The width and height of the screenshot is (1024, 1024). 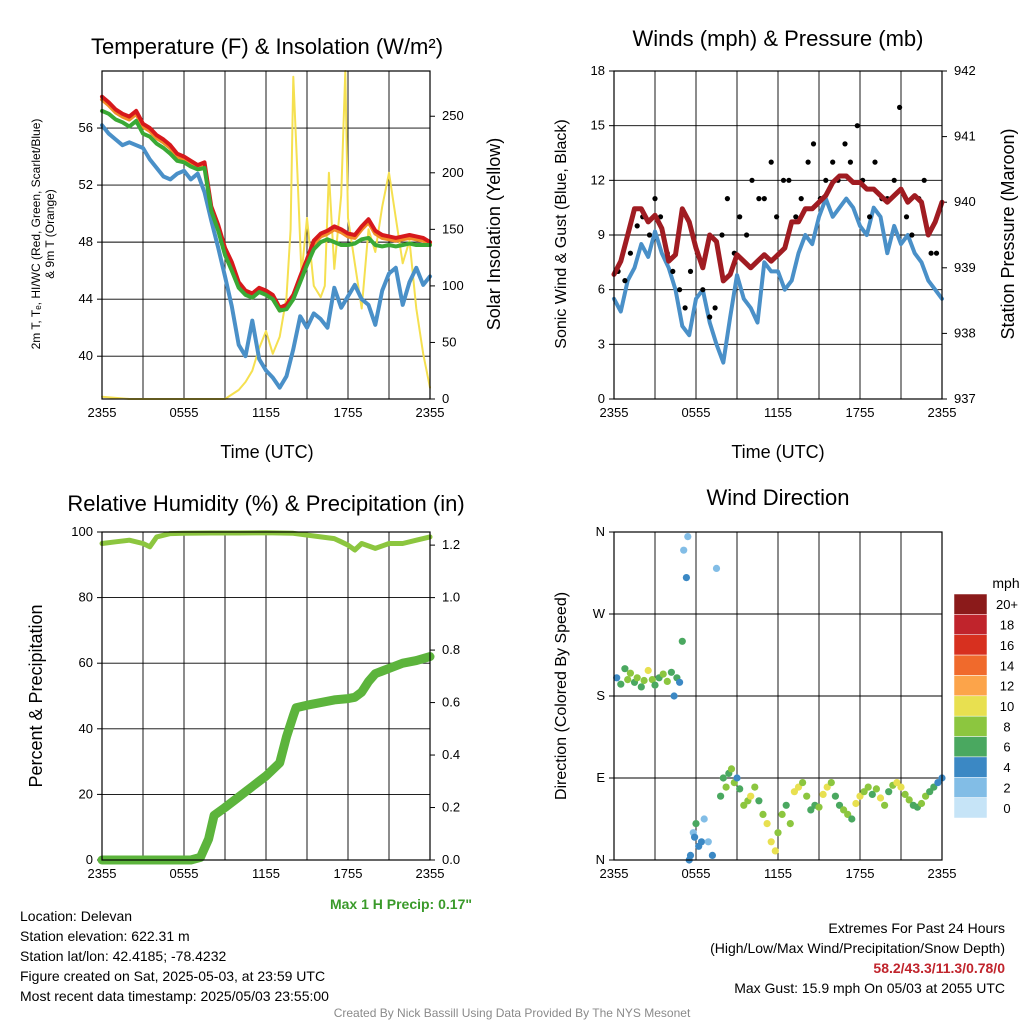 What do you see at coordinates (348, 412) in the screenshot?
I see `temperature-xtick-label: 1755` at bounding box center [348, 412].